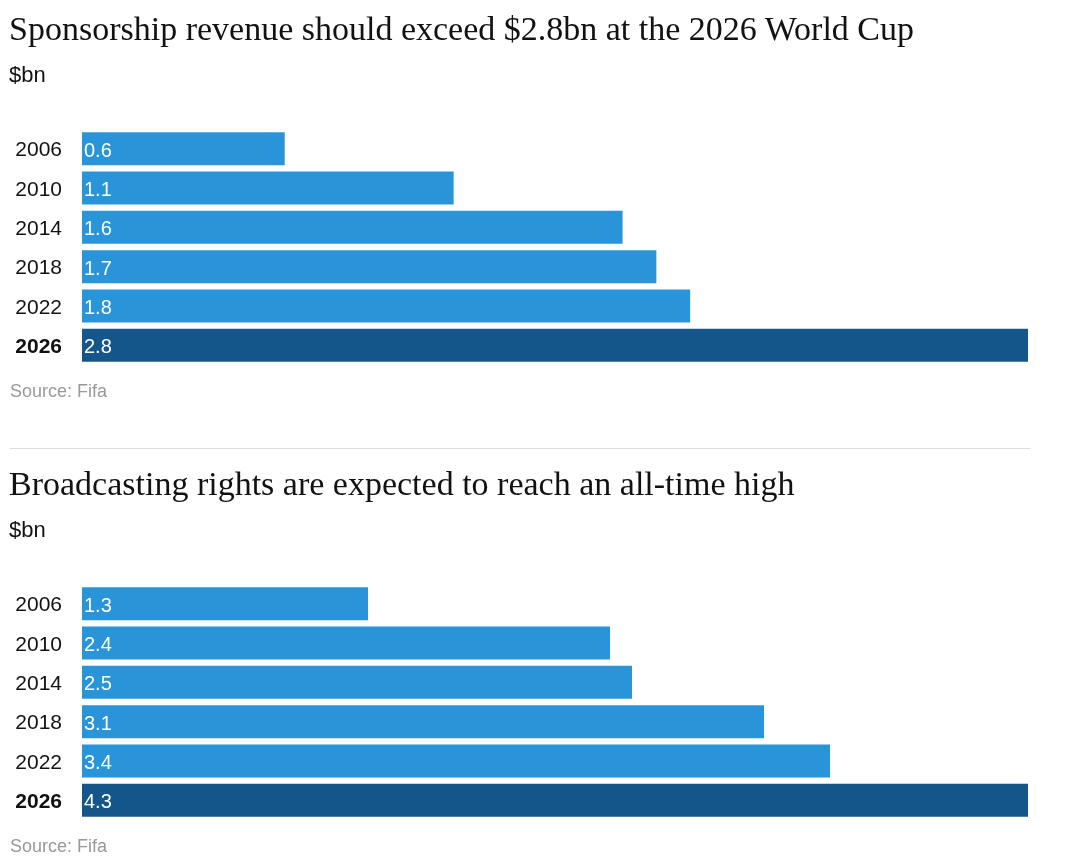  I want to click on data-label: 1.1, so click(98, 189).